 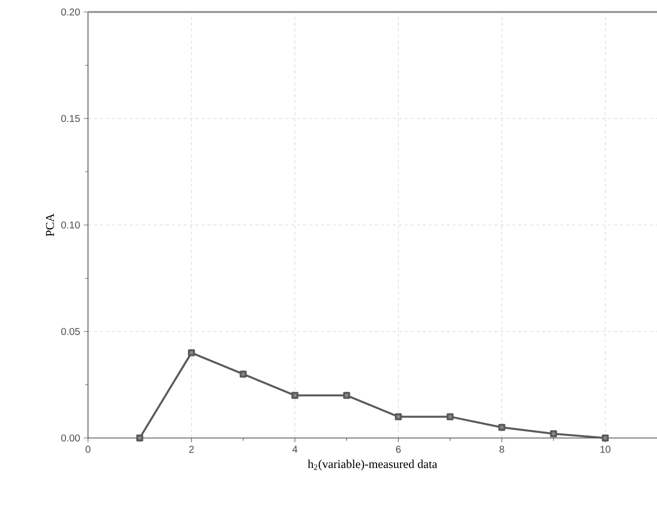 What do you see at coordinates (373, 465) in the screenshot?
I see `x-axis-title: h$_{2}$(variable)-measured data` at bounding box center [373, 465].